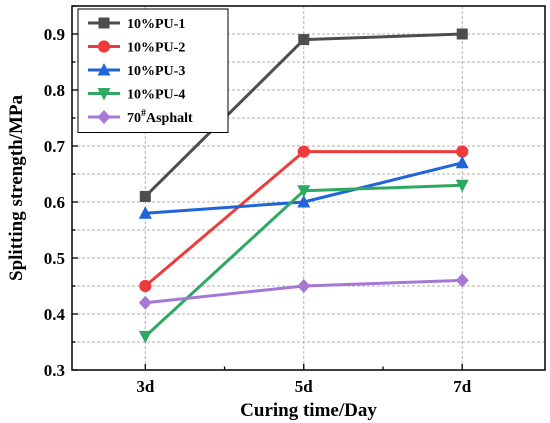  I want to click on x-tick-label: 3d, so click(145, 386).